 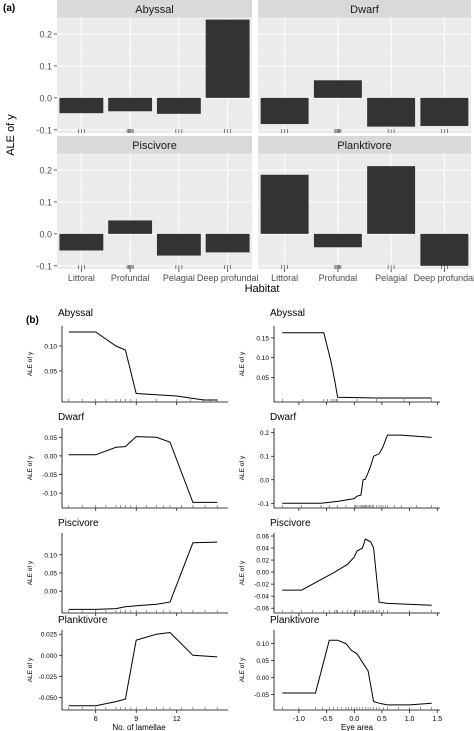 What do you see at coordinates (261, 585) in the screenshot?
I see `y-tick-label: -0.02` at bounding box center [261, 585].